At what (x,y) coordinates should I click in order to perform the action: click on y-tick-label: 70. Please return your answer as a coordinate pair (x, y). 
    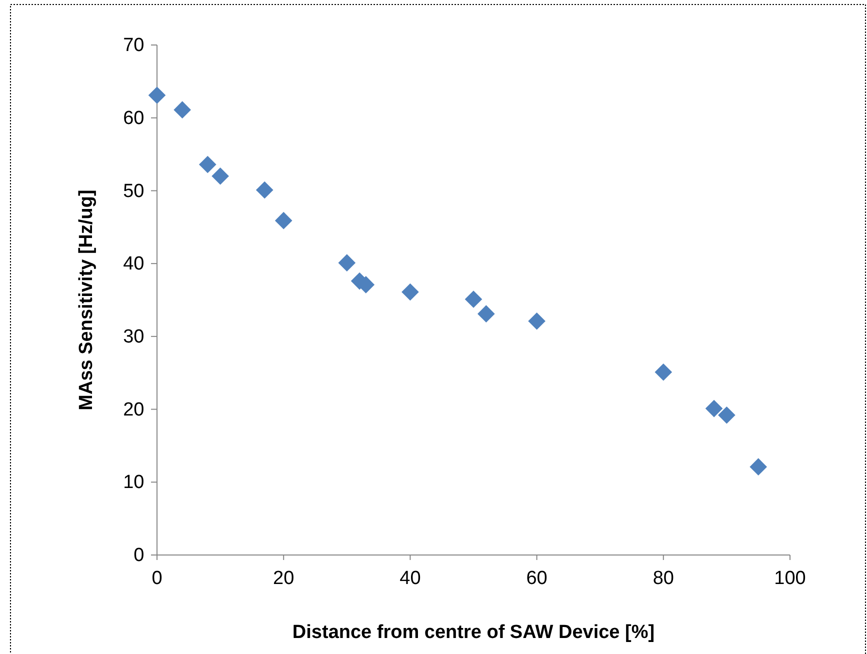
    Looking at the image, I should click on (133, 45).